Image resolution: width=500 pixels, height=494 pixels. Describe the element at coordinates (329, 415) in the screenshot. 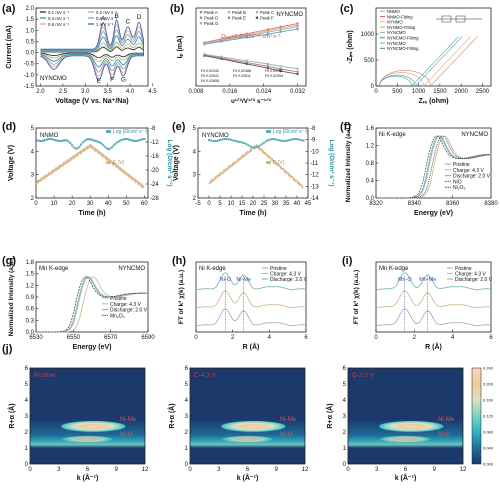

I see `y-axis-label: R+α (Å)` at that location.